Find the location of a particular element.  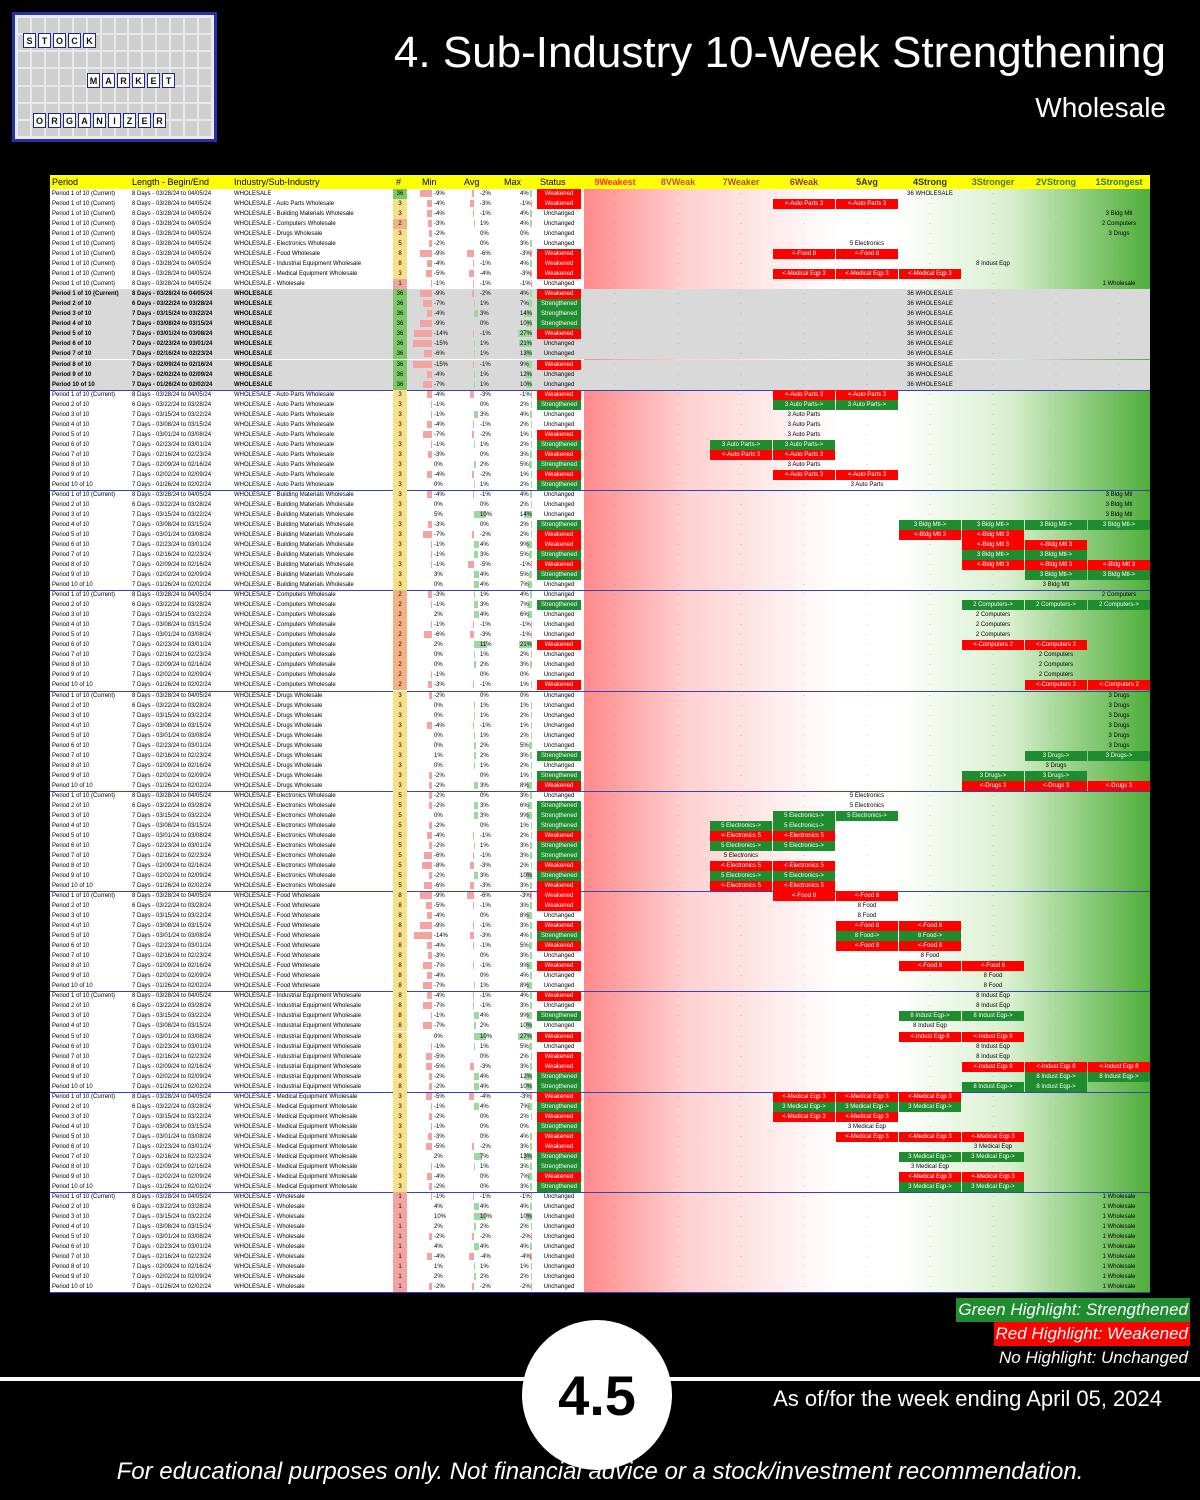

cell-avg: -3% is located at coordinates (485, 866).